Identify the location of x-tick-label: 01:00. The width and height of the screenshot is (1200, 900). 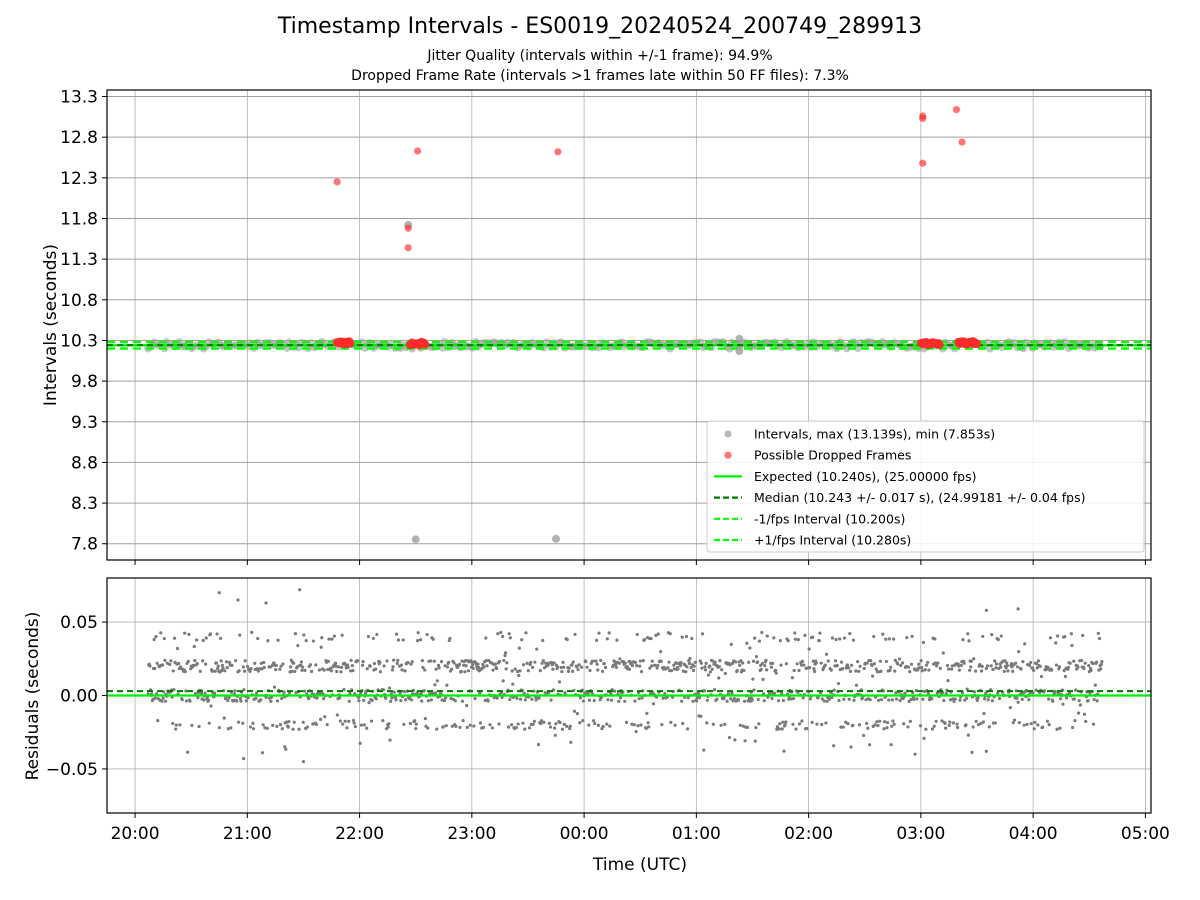
(696, 834).